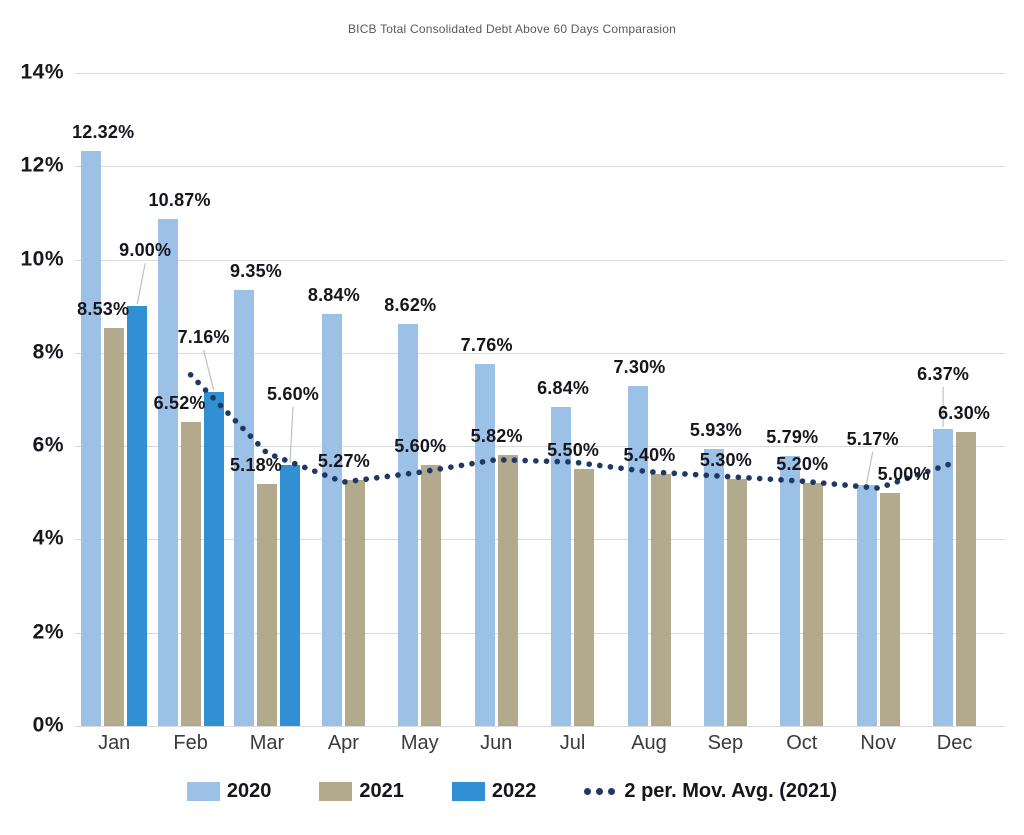 The width and height of the screenshot is (1024, 835). What do you see at coordinates (802, 464) in the screenshot?
I see `data-label-2021-oct: 5.20%` at bounding box center [802, 464].